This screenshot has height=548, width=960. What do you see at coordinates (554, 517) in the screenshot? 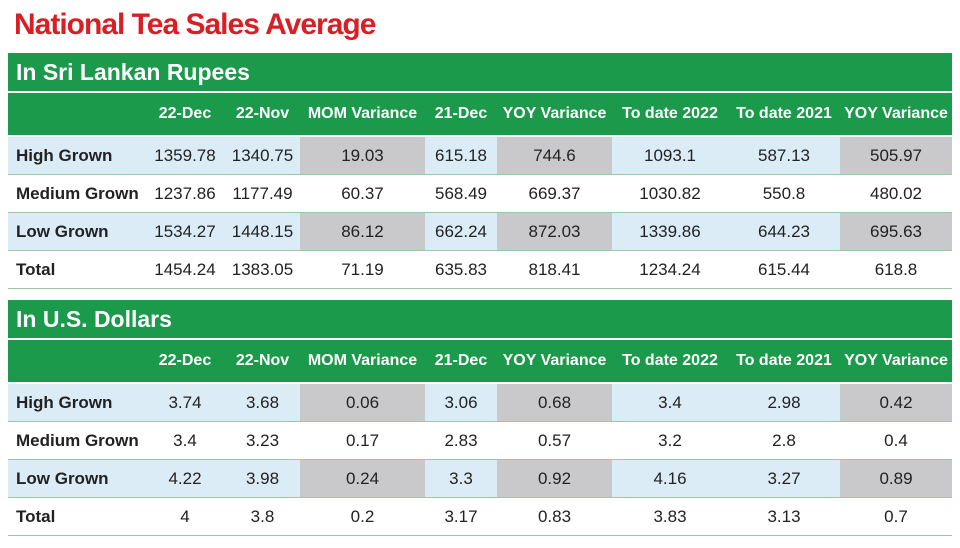
I see `table-cell: 0.83` at bounding box center [554, 517].